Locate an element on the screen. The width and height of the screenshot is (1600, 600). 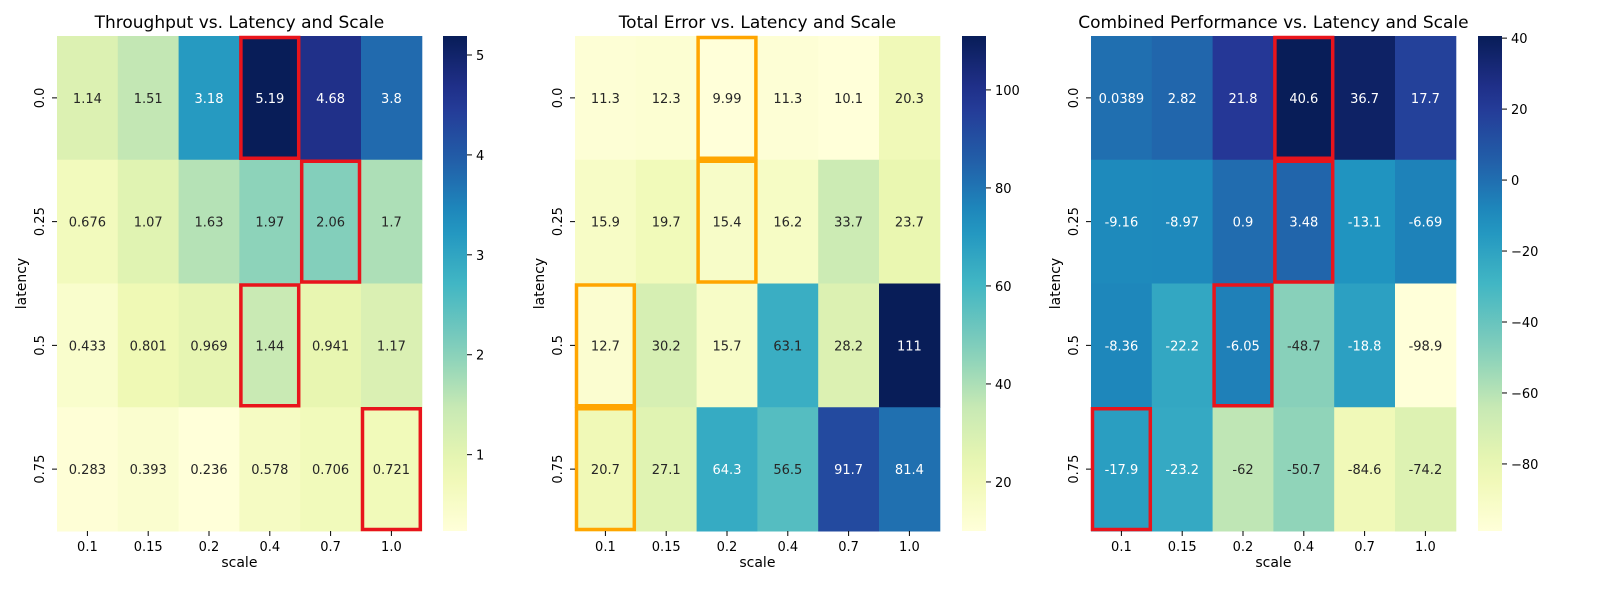
cell-value-label: 56.5 is located at coordinates (787, 470).